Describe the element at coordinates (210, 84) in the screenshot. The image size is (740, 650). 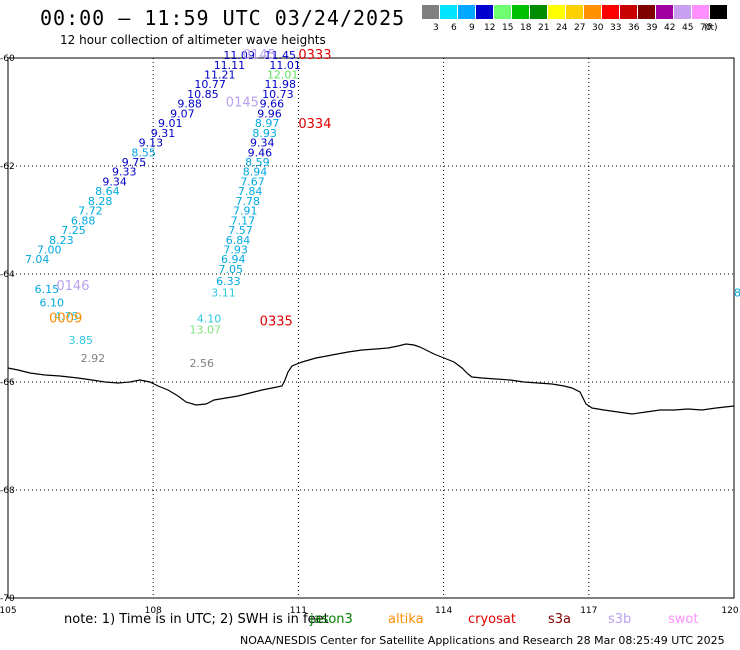
I see `swh-value: 10.77` at that location.